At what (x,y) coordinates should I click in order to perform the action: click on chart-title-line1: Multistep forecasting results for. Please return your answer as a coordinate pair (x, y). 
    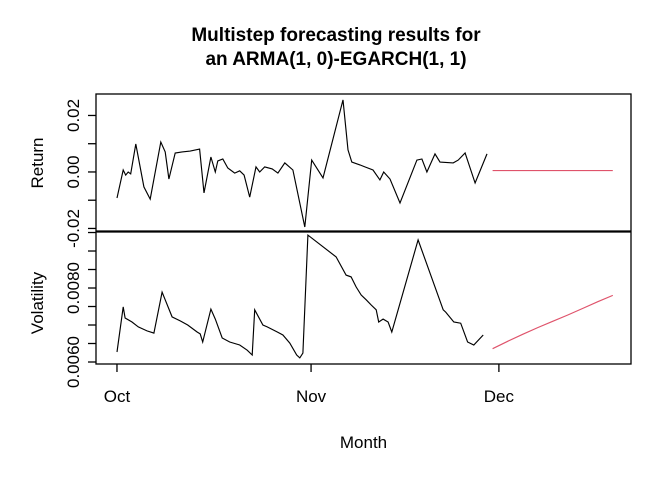
    Looking at the image, I should click on (336, 35).